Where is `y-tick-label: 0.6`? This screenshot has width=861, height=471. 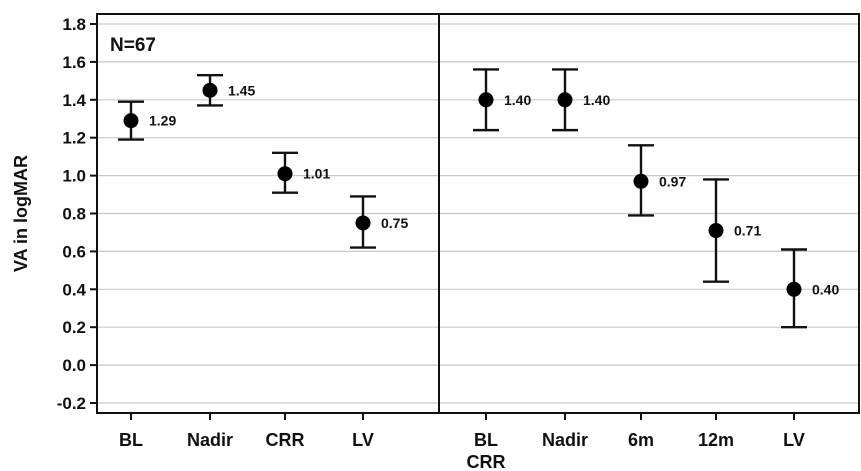 y-tick-label: 0.6 is located at coordinates (74, 251).